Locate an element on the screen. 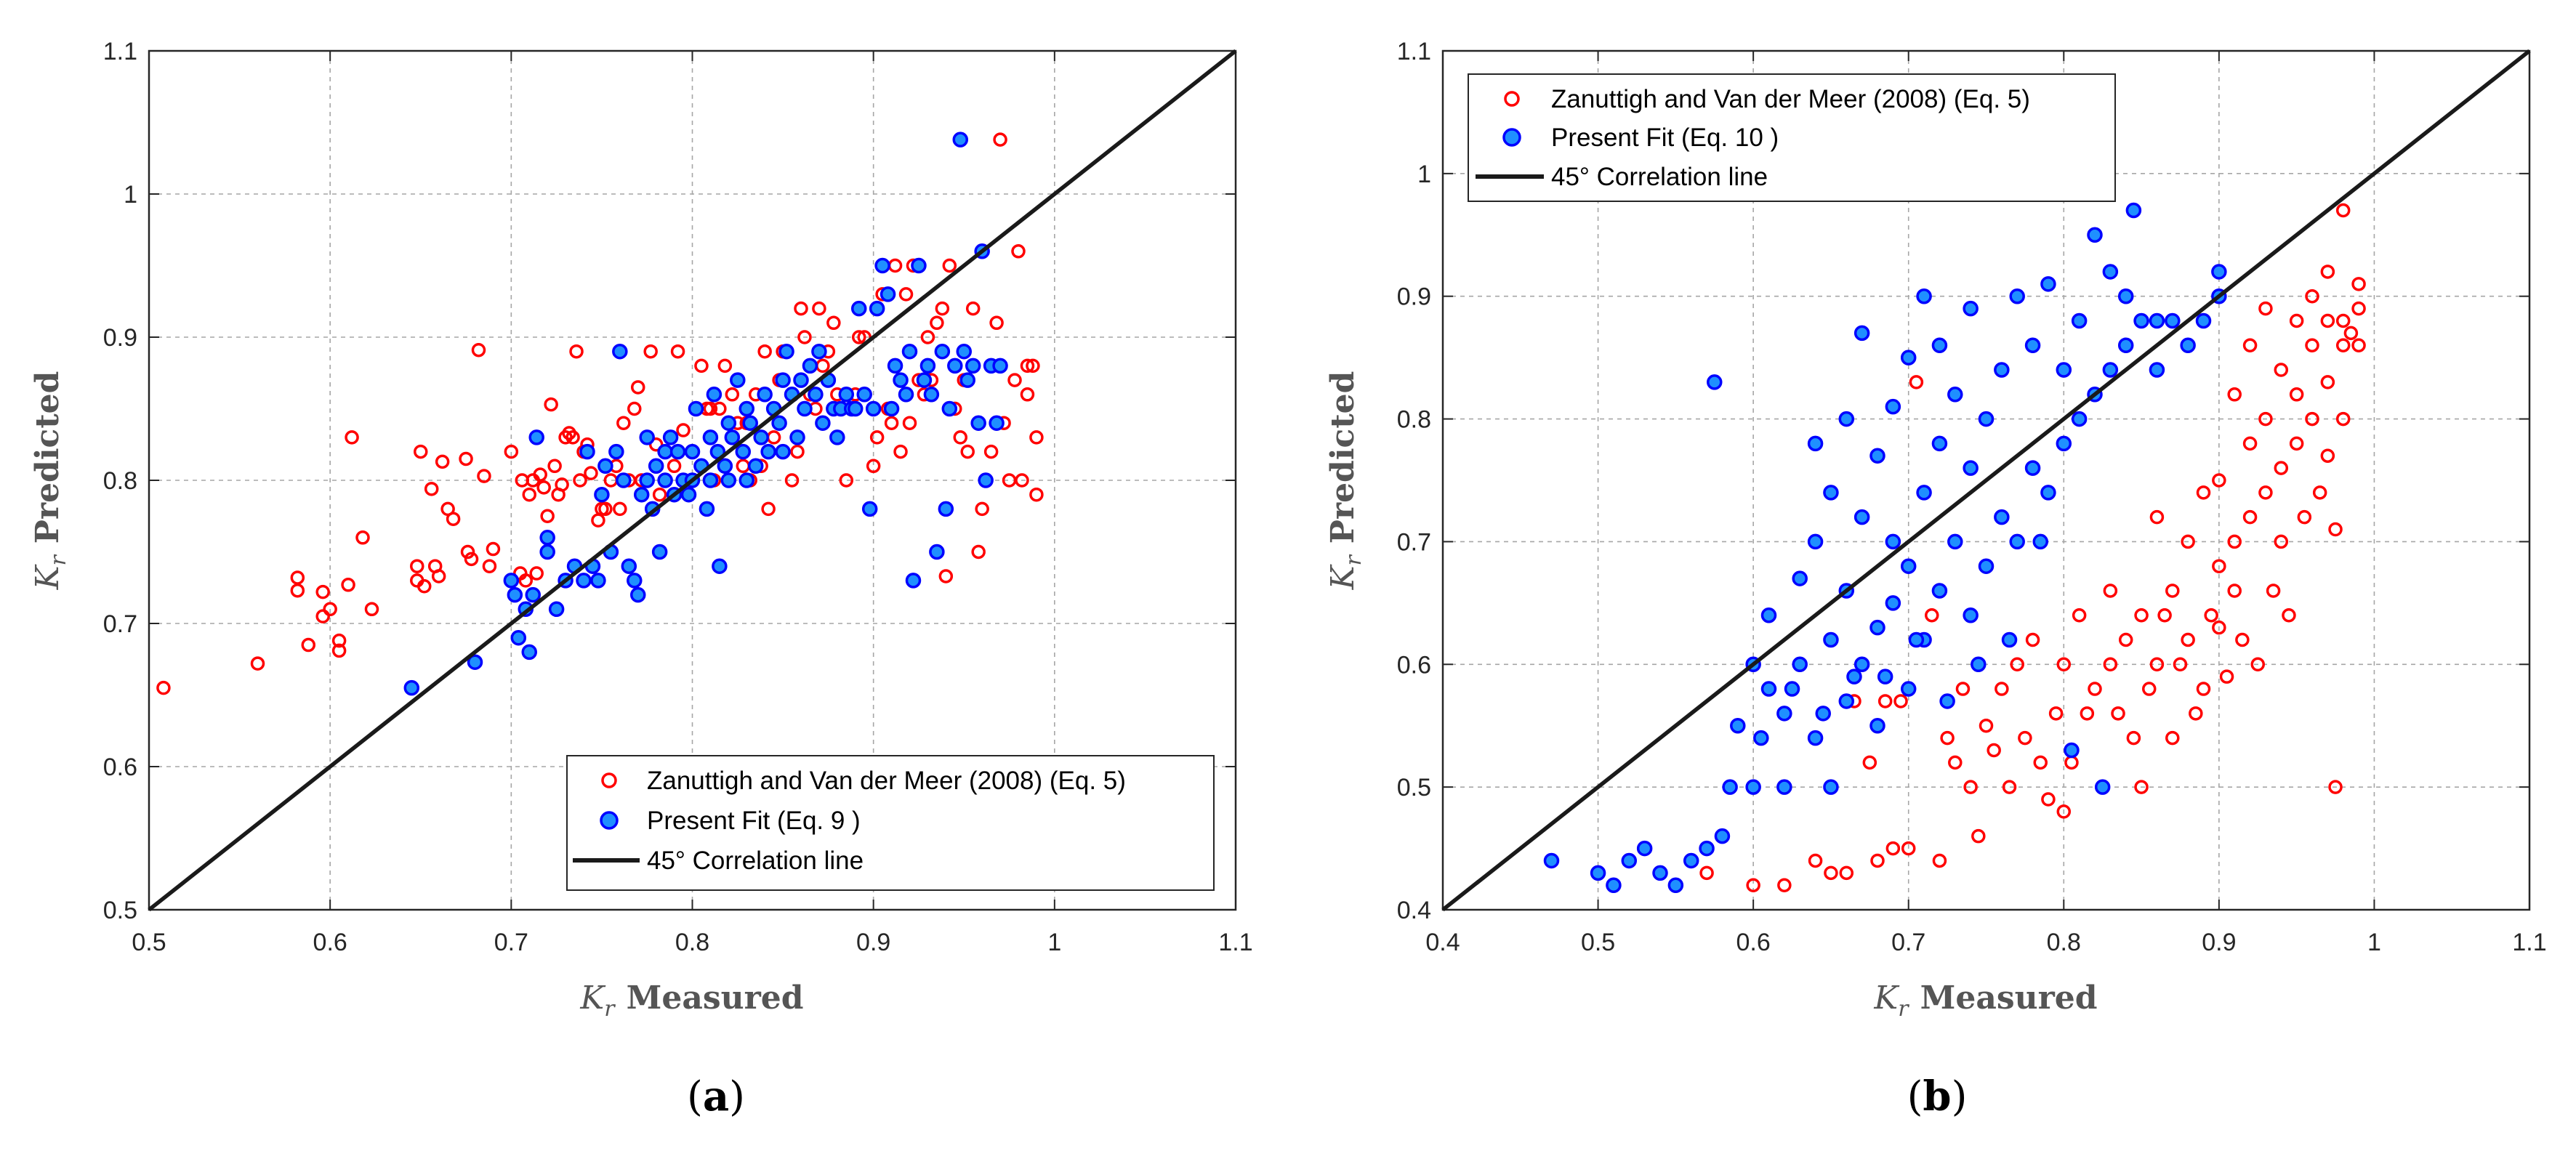 Image resolution: width=2576 pixels, height=1151 pixels. x-tick-label: 0.9 is located at coordinates (873, 942).